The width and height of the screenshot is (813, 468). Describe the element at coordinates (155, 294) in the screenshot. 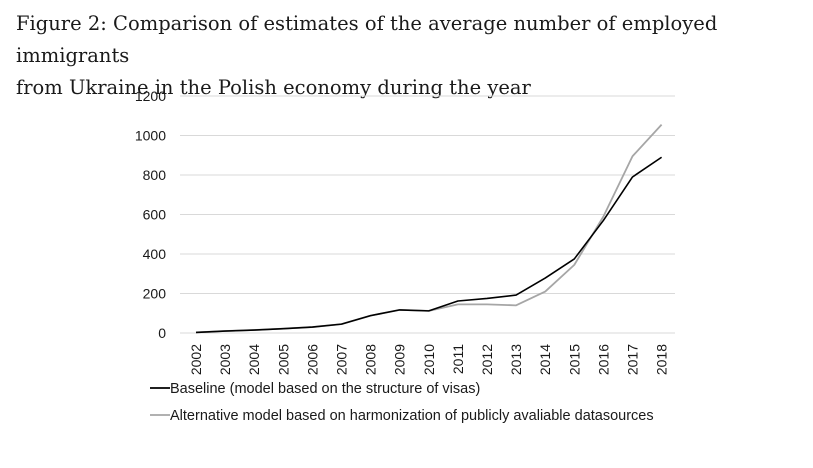

I see `y-tick-label-200: 200` at that location.